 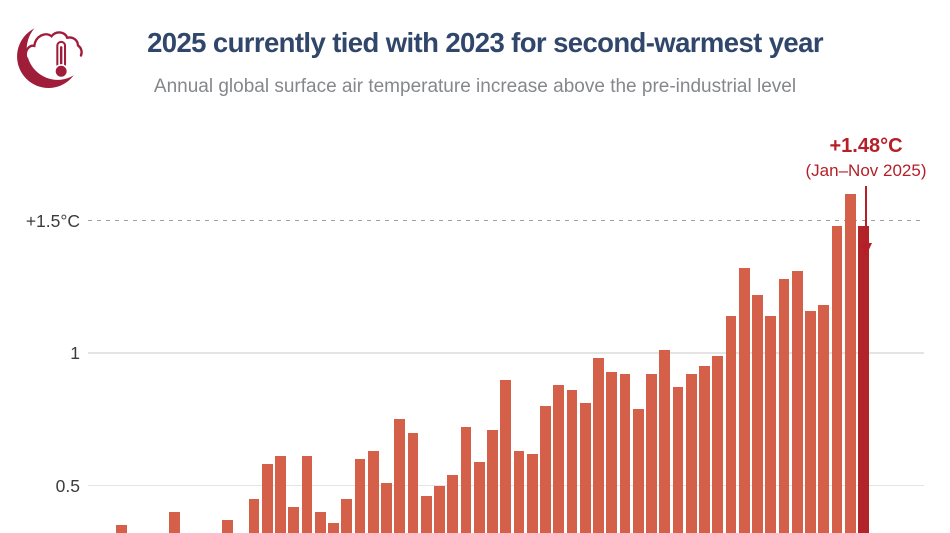 What do you see at coordinates (784, 405) in the screenshot?
I see `bar-2019` at bounding box center [784, 405].